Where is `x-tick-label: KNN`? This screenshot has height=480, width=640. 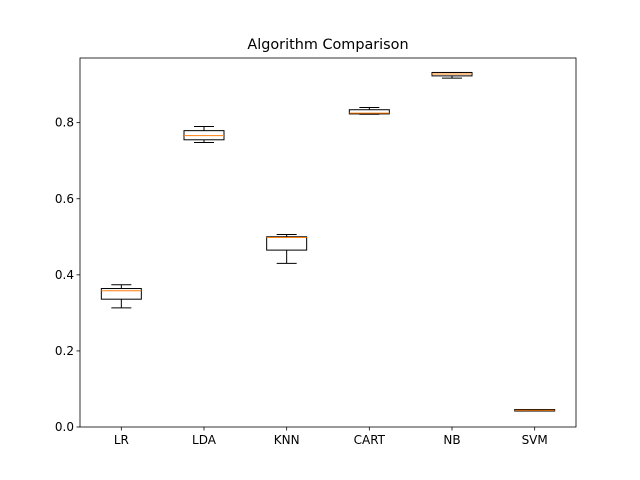
x-tick-label: KNN is located at coordinates (287, 440).